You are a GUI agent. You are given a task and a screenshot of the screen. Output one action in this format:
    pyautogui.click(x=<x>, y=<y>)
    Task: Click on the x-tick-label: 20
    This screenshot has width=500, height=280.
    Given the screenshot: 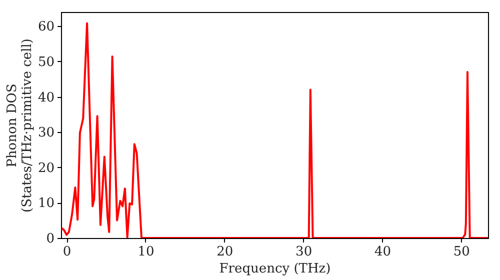 What is the action you would take?
    pyautogui.click(x=225, y=252)
    